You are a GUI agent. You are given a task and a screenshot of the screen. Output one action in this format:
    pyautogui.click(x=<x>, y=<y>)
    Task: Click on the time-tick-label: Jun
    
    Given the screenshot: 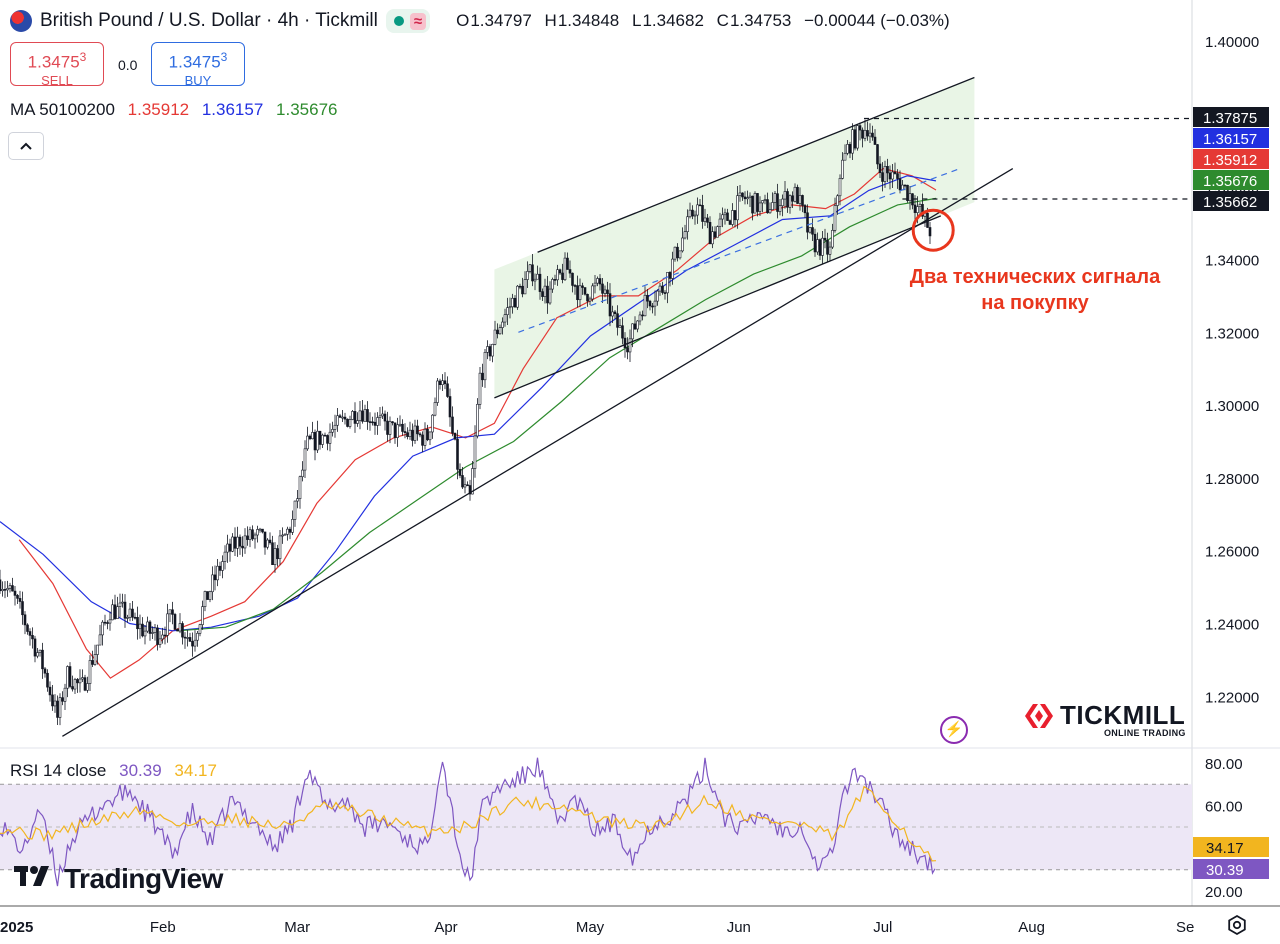 What is the action you would take?
    pyautogui.click(x=739, y=927)
    